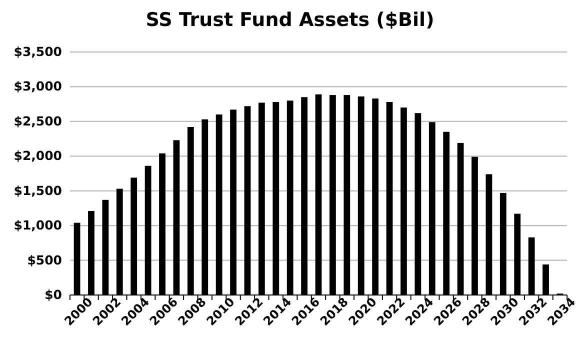 This screenshot has width=580, height=348. What do you see at coordinates (38, 86) in the screenshot?
I see `y-tick-label: $3,000` at bounding box center [38, 86].